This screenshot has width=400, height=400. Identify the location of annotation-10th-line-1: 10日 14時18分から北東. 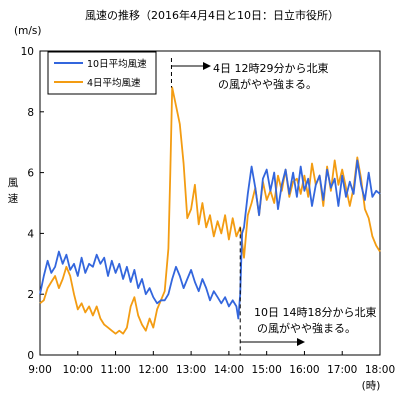
(315, 312).